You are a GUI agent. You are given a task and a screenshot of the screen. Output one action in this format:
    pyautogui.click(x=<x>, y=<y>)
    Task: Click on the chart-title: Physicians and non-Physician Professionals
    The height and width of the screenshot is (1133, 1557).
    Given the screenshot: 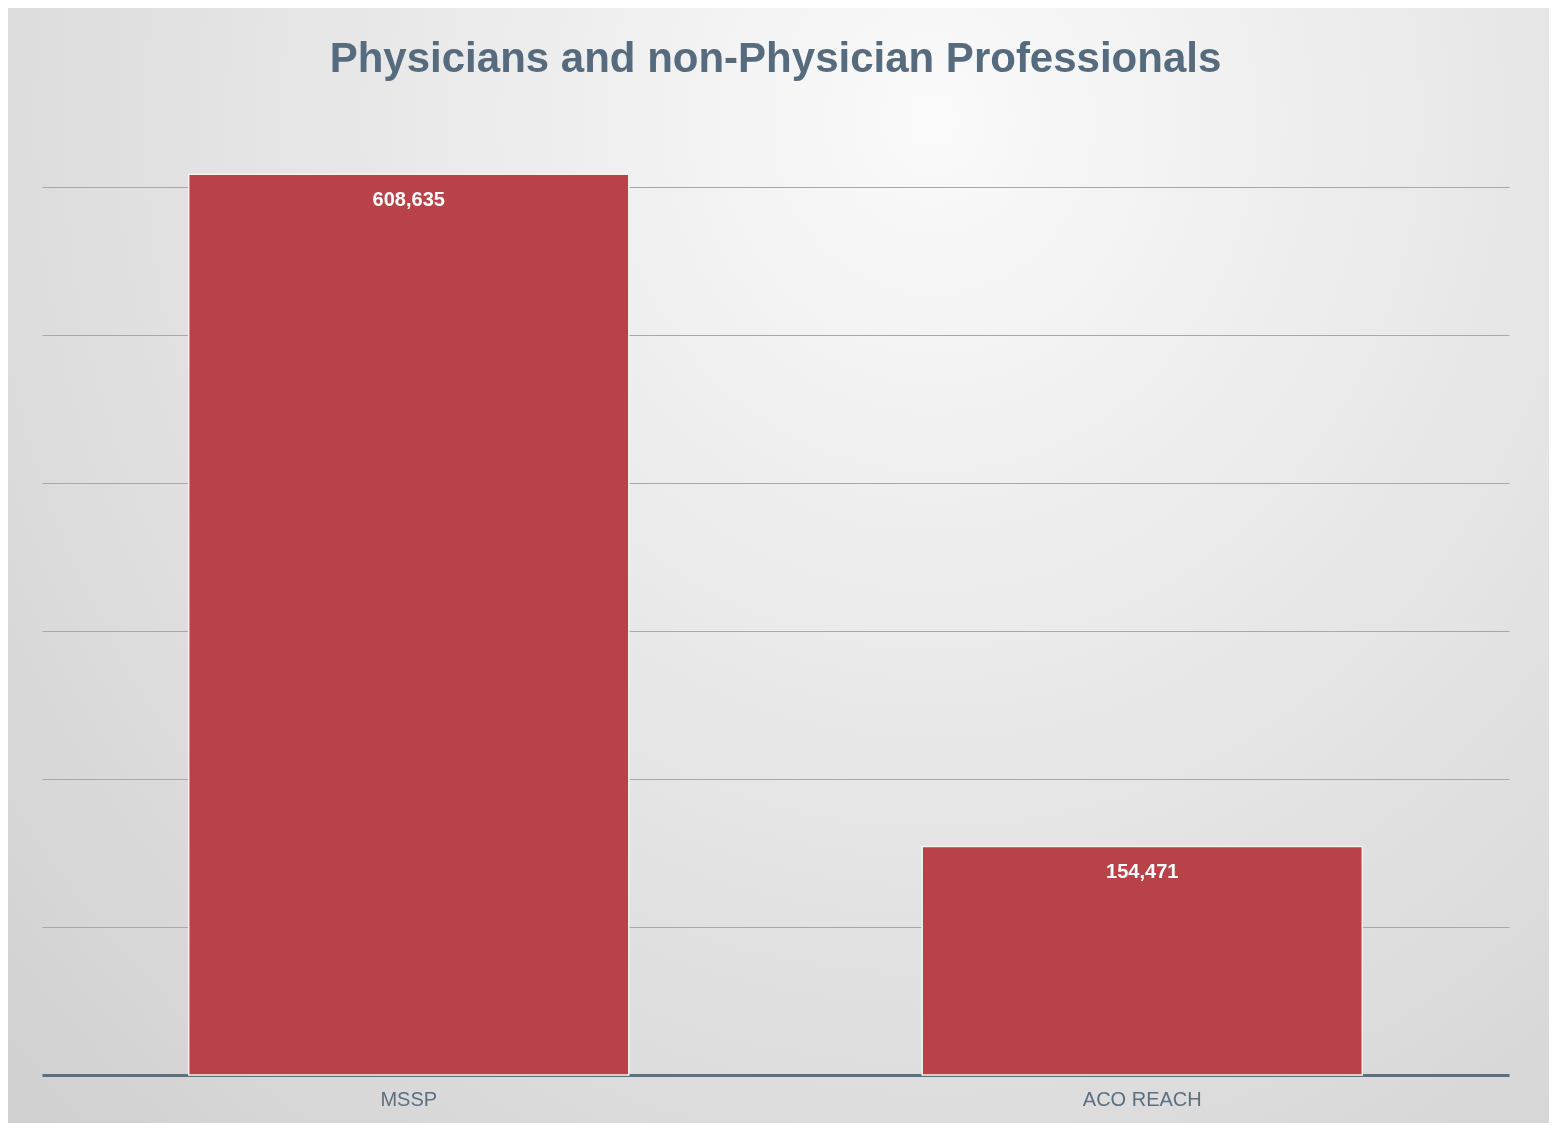 What is the action you would take?
    pyautogui.click(x=775, y=57)
    